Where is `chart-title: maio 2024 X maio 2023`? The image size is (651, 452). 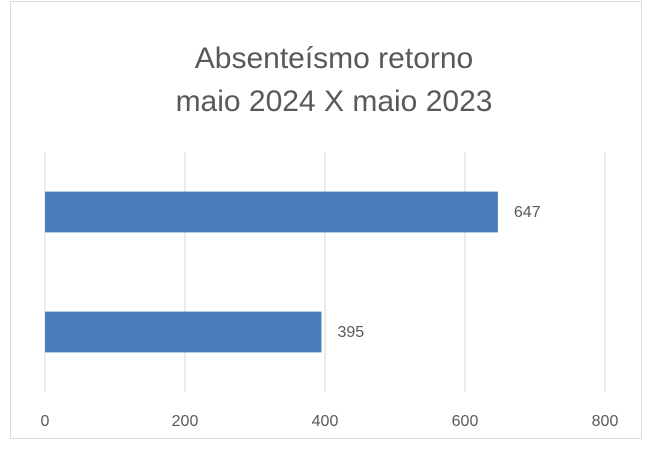 chart-title: maio 2024 X maio 2023 is located at coordinates (334, 101).